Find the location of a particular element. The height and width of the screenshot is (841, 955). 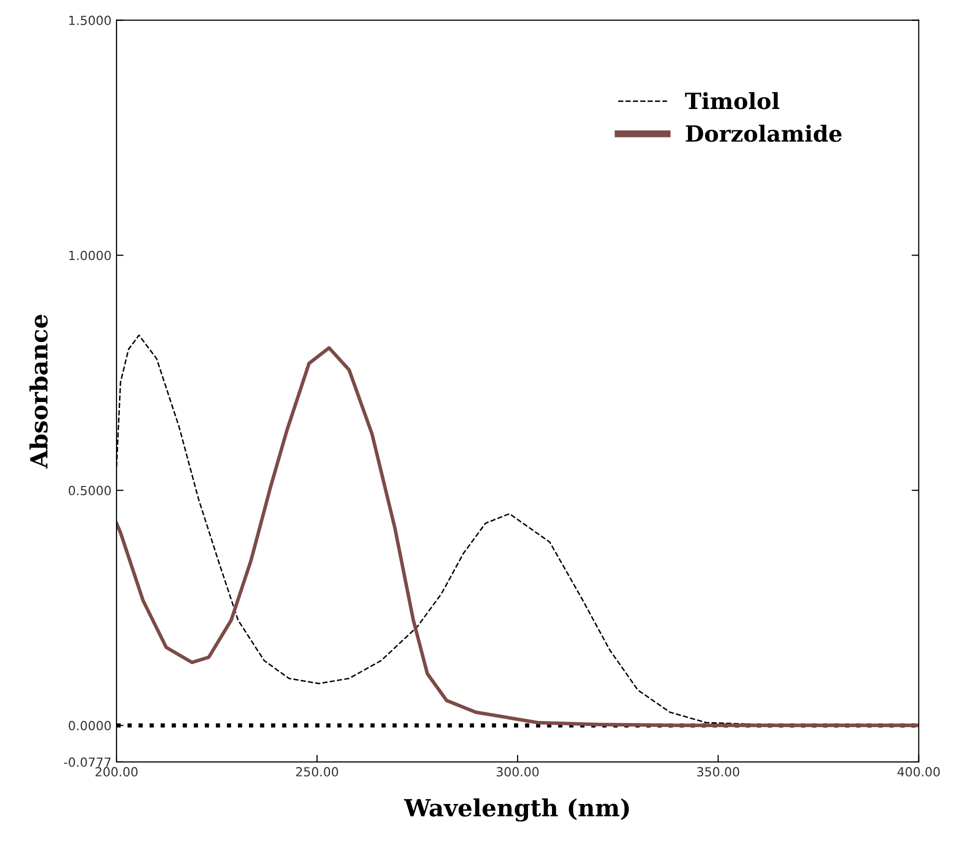

y-axis-title: Absorbance is located at coordinates (38, 391).